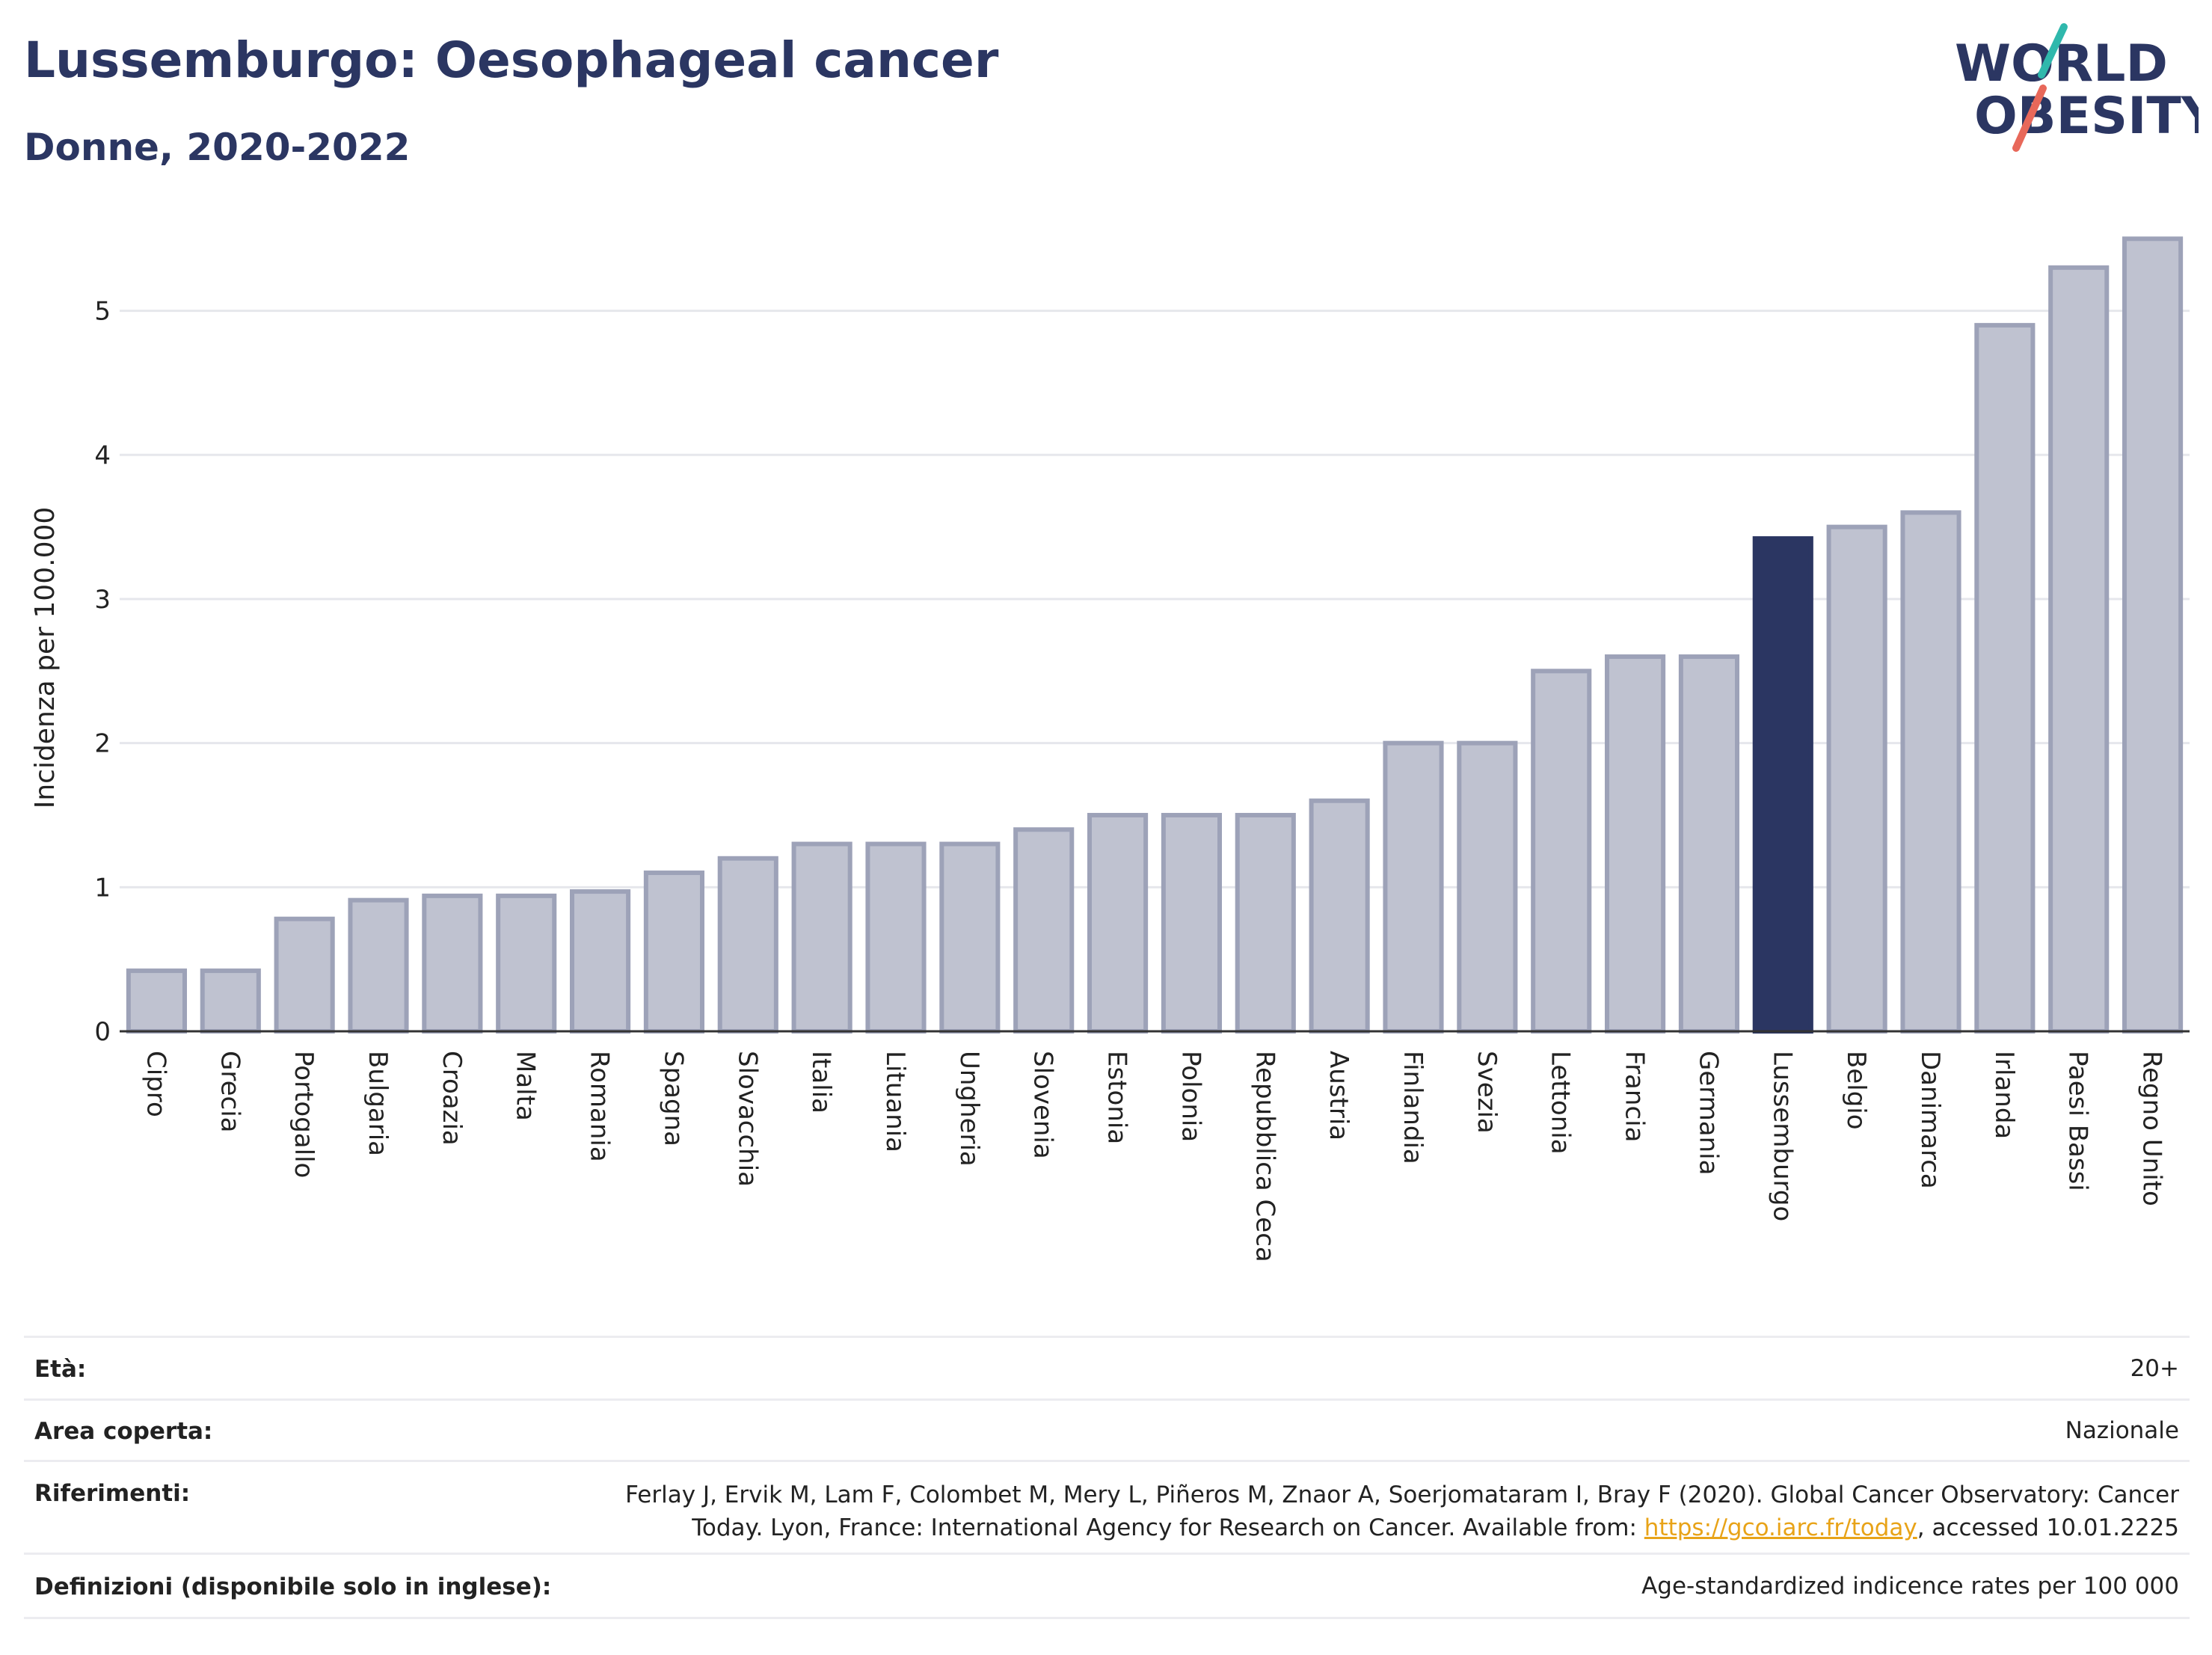 Image resolution: width=2212 pixels, height=1655 pixels. I want to click on logo-text-world: WORLD, so click(2061, 63).